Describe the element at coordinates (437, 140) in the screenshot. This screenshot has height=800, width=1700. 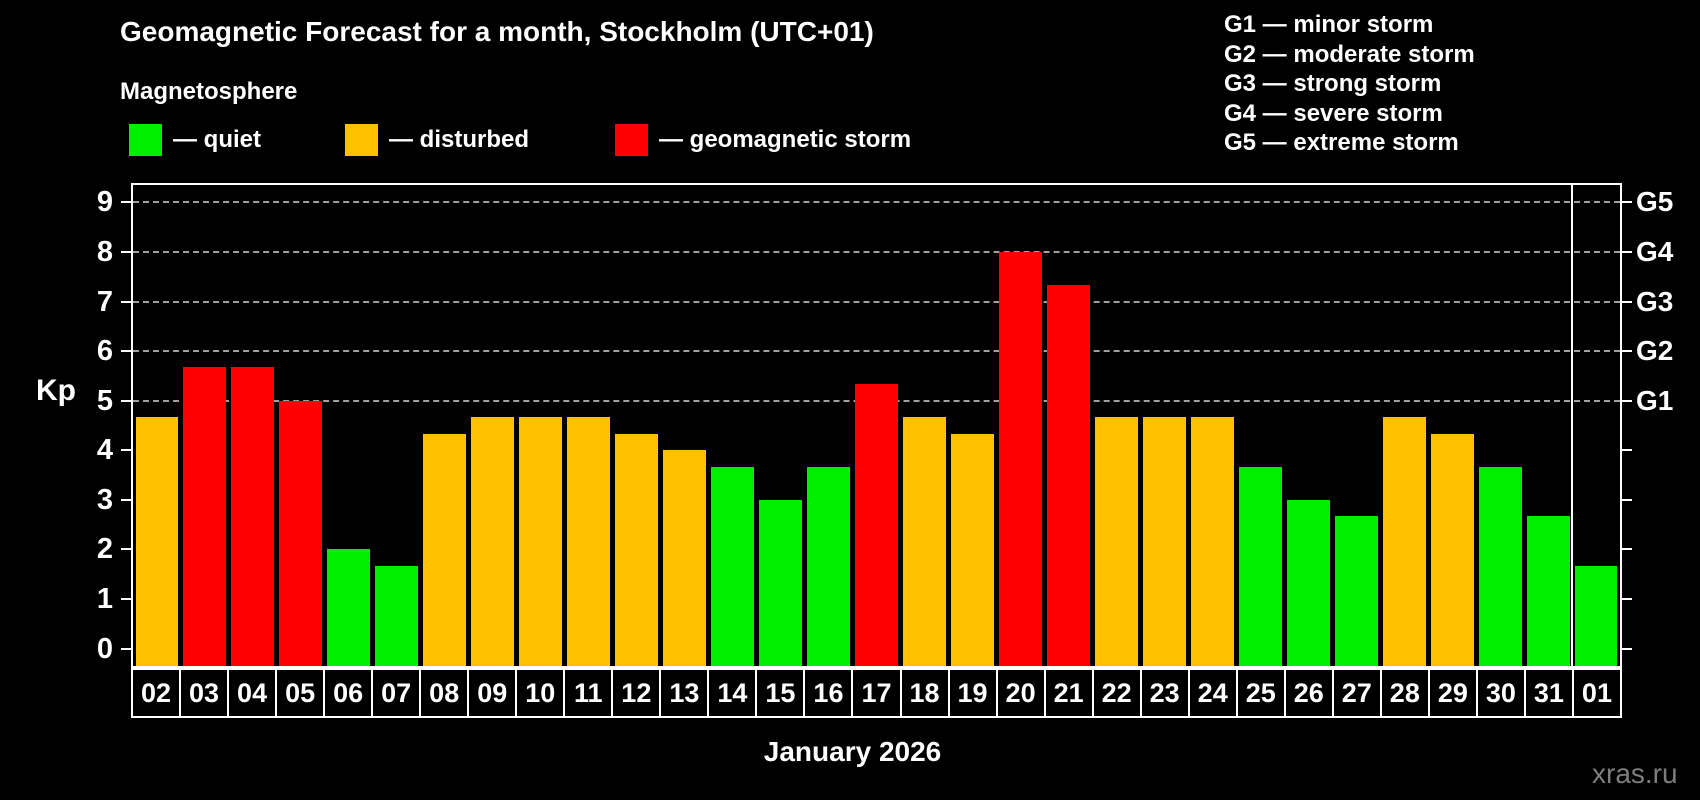
I see `legend-item-disturbed: — disturbed` at that location.